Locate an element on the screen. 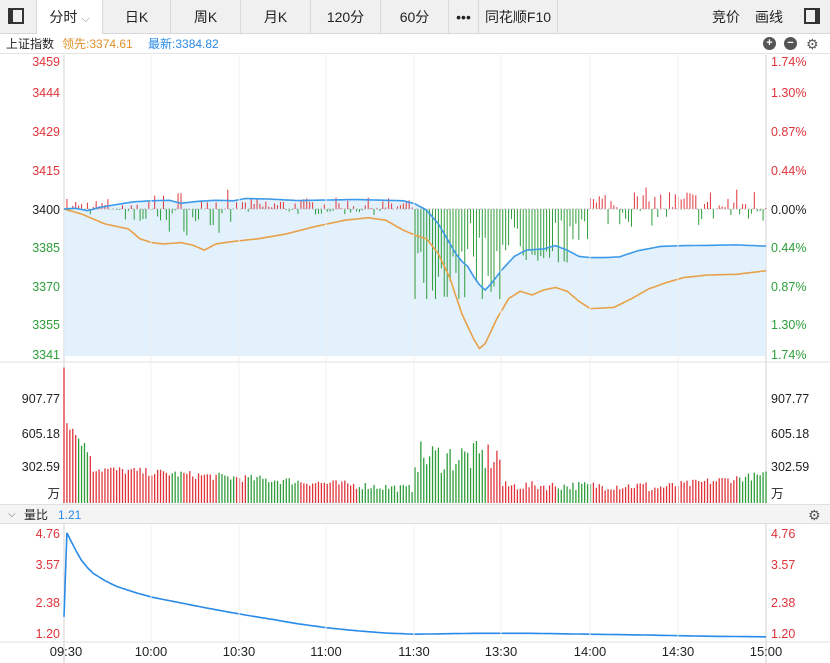 This screenshot has height=663, width=830. ratio-tick-label-right: 3.57 is located at coordinates (783, 565).